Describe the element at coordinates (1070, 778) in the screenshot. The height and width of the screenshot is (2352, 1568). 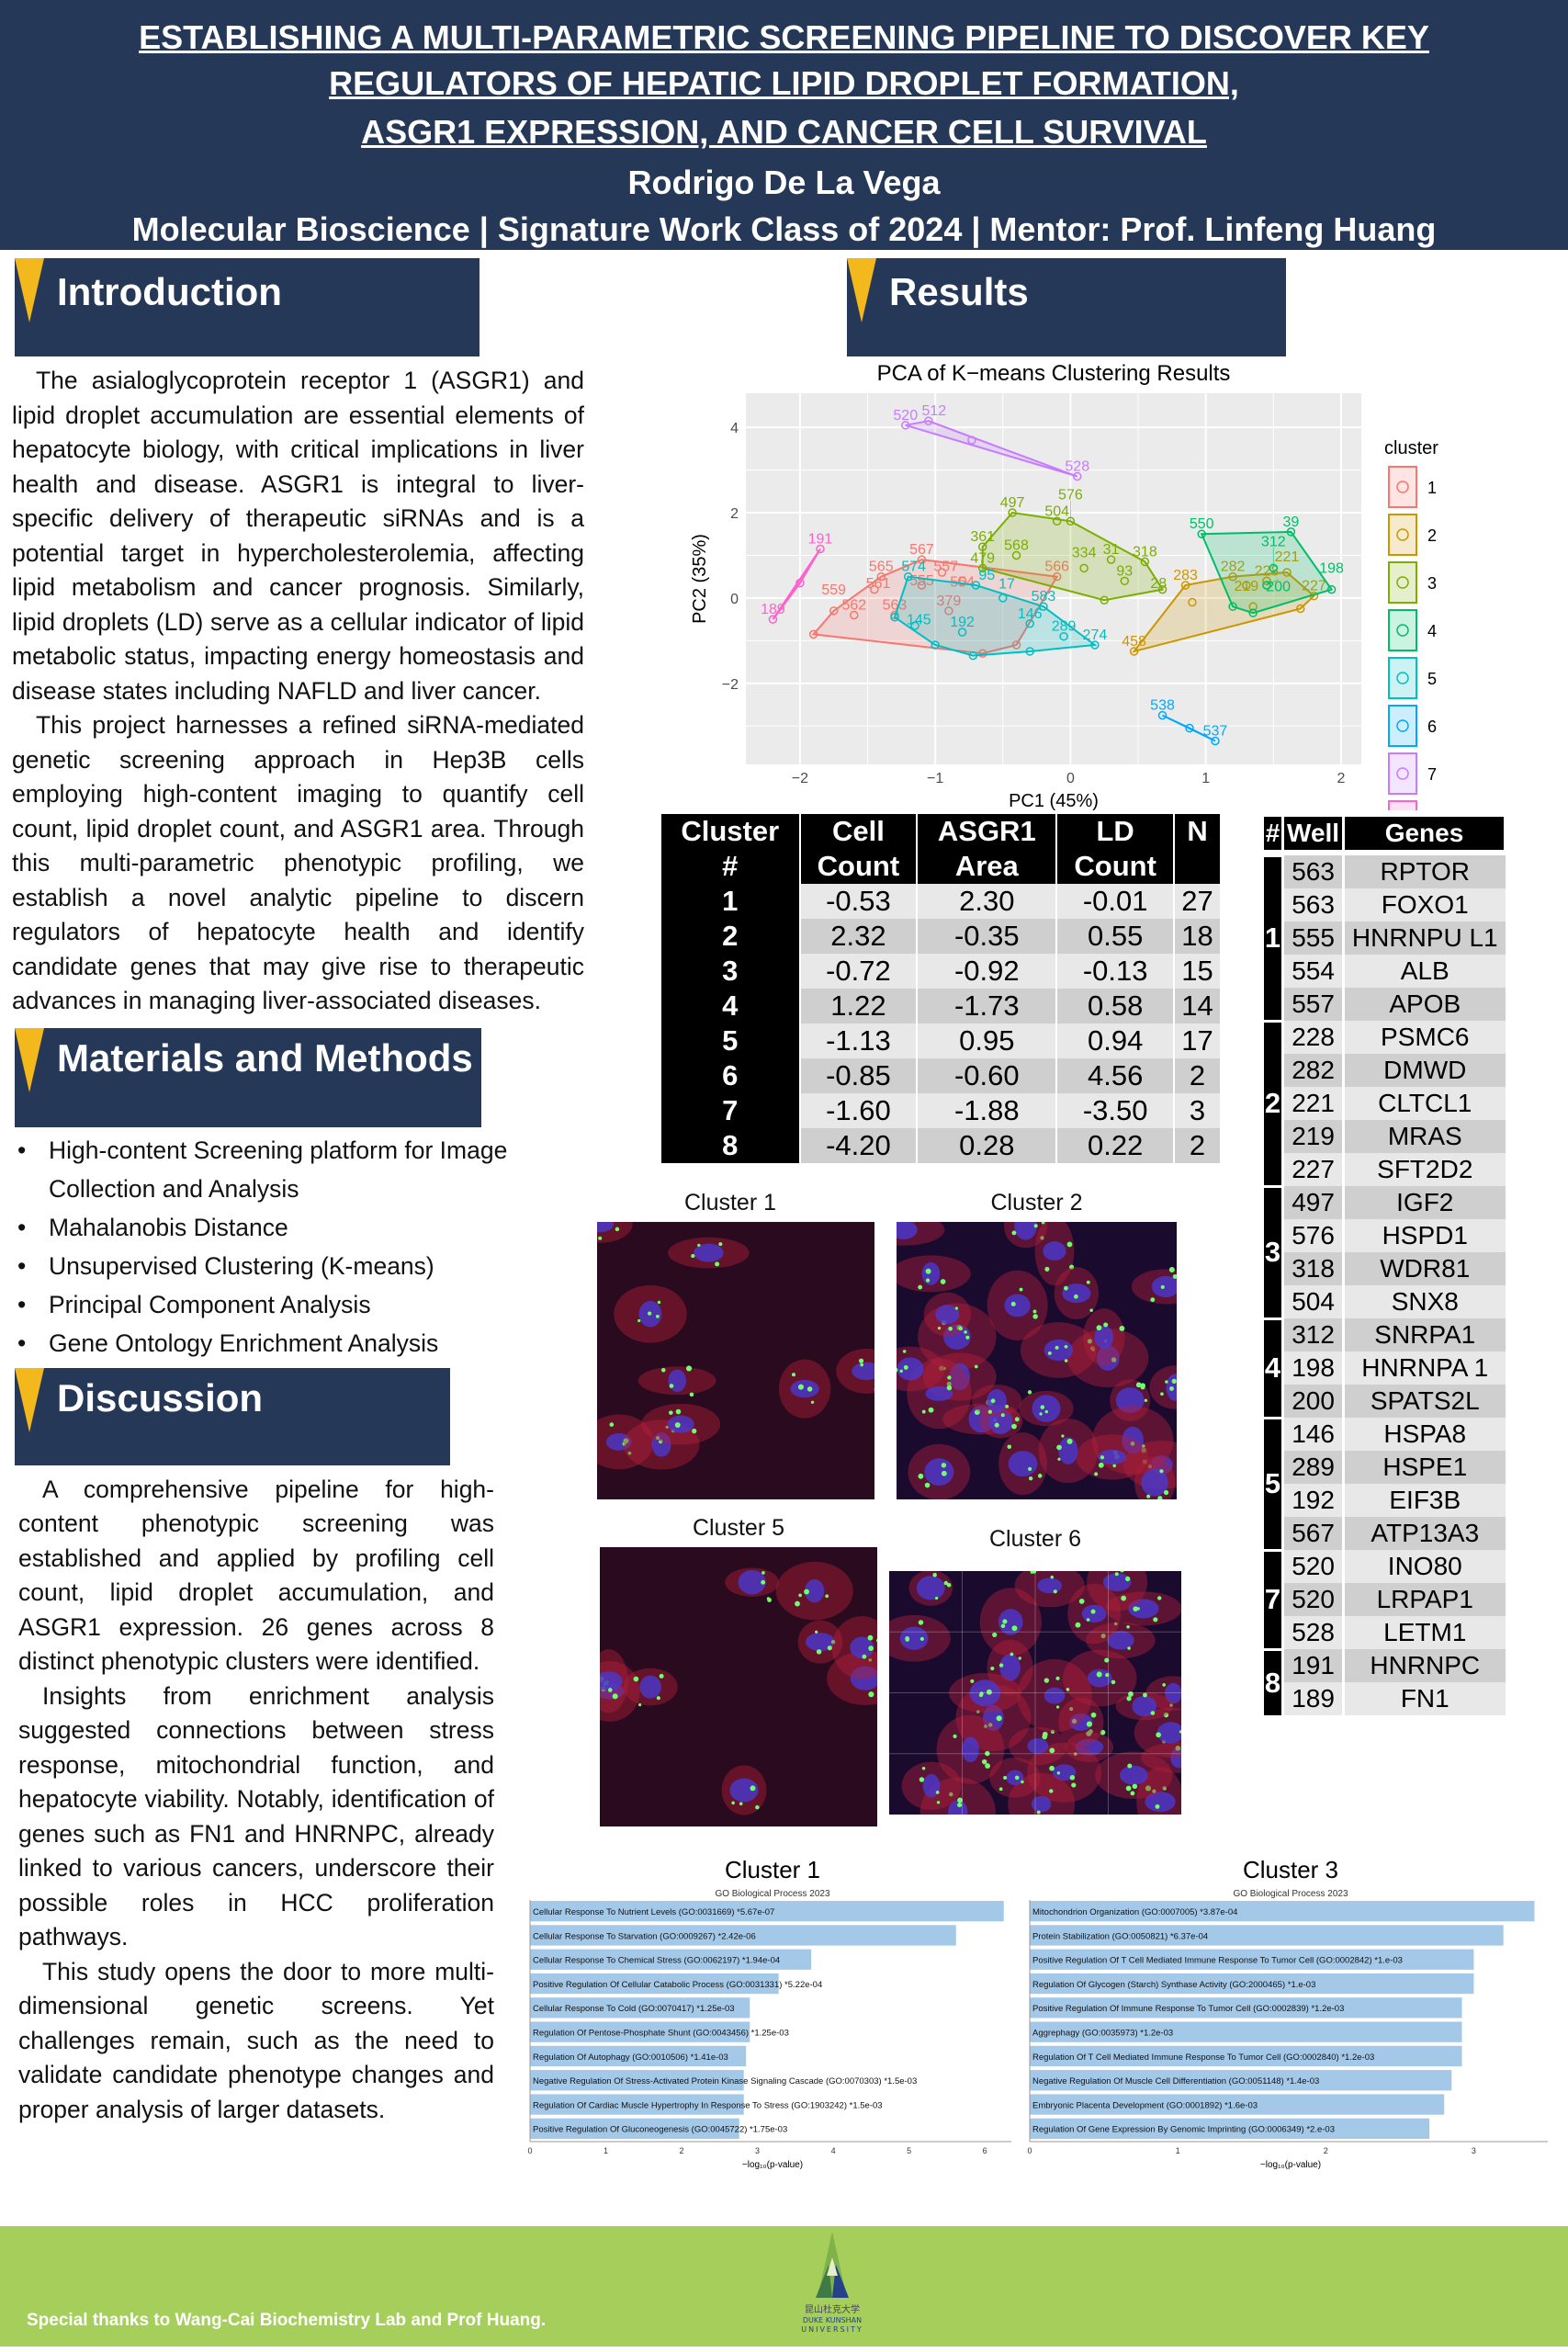
I see `x-tick-label: 0` at that location.